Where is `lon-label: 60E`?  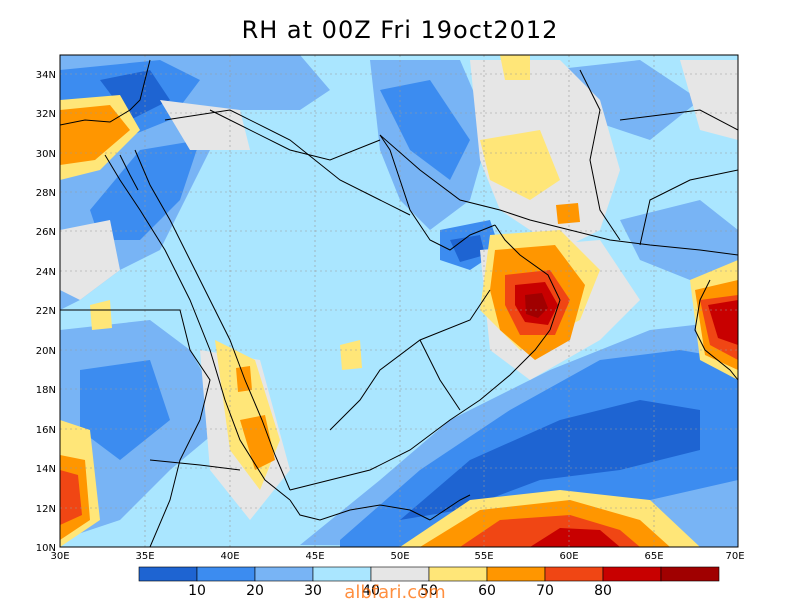
lon-label: 60E is located at coordinates (568, 556).